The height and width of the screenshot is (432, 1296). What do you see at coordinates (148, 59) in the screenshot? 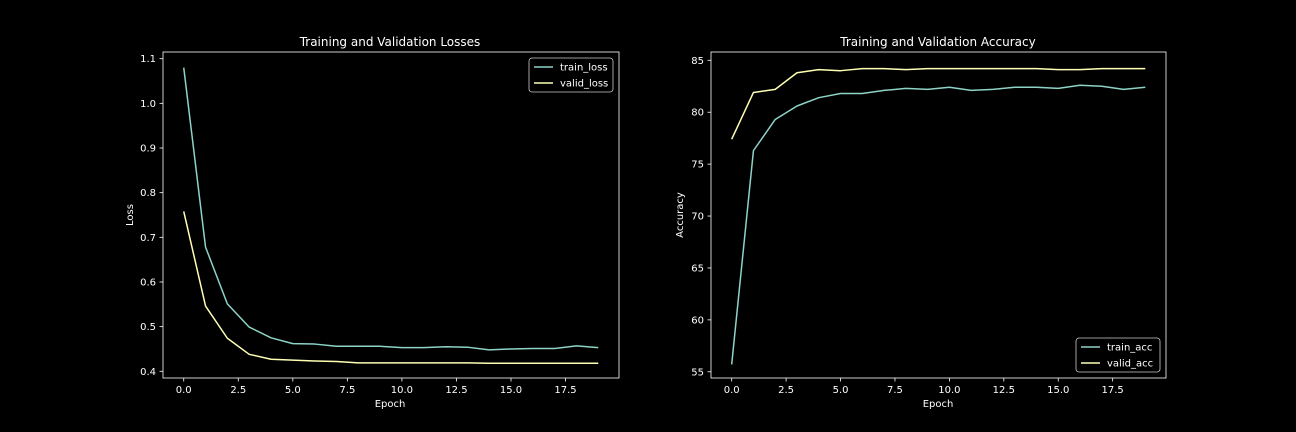
I see `loss-y-tick-label: 1.1` at bounding box center [148, 59].